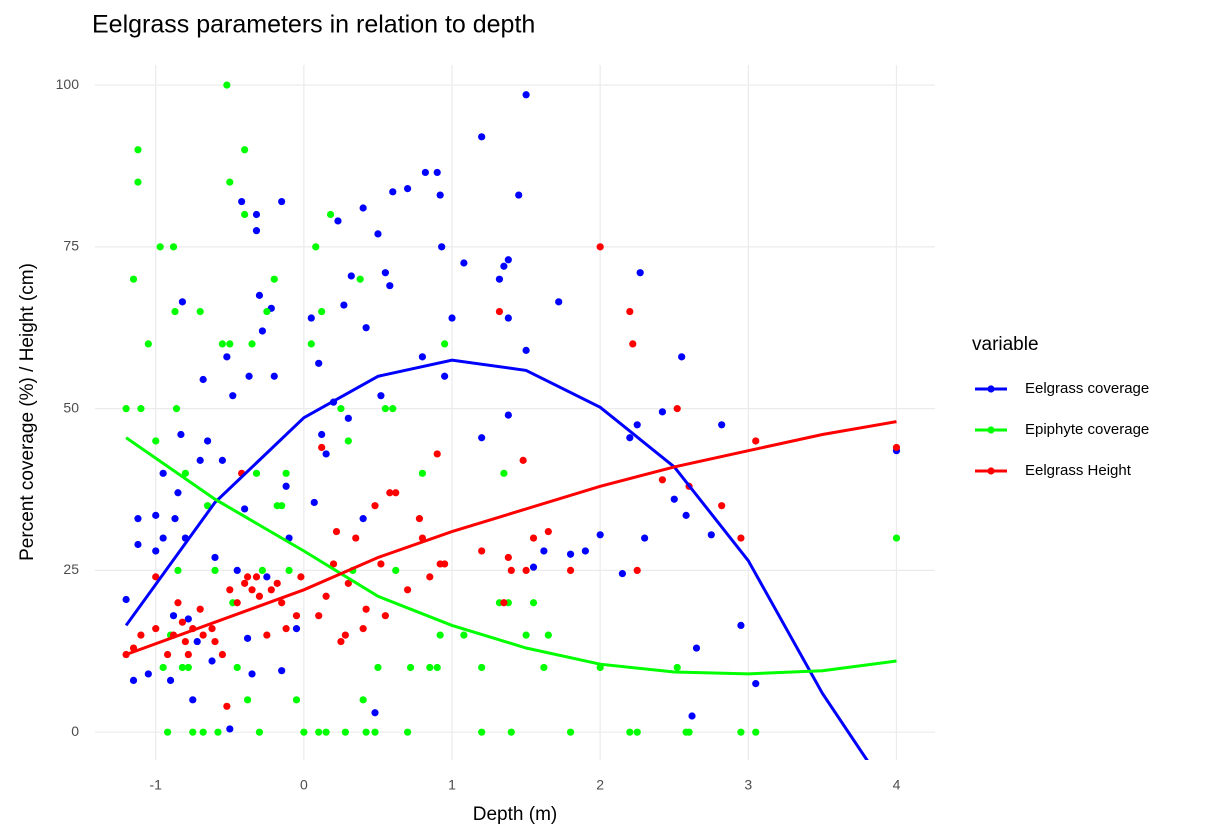 This screenshot has width=1205, height=834. Describe the element at coordinates (313, 25) in the screenshot. I see `chart-title: Eelgrass parameters in relation to depth` at that location.